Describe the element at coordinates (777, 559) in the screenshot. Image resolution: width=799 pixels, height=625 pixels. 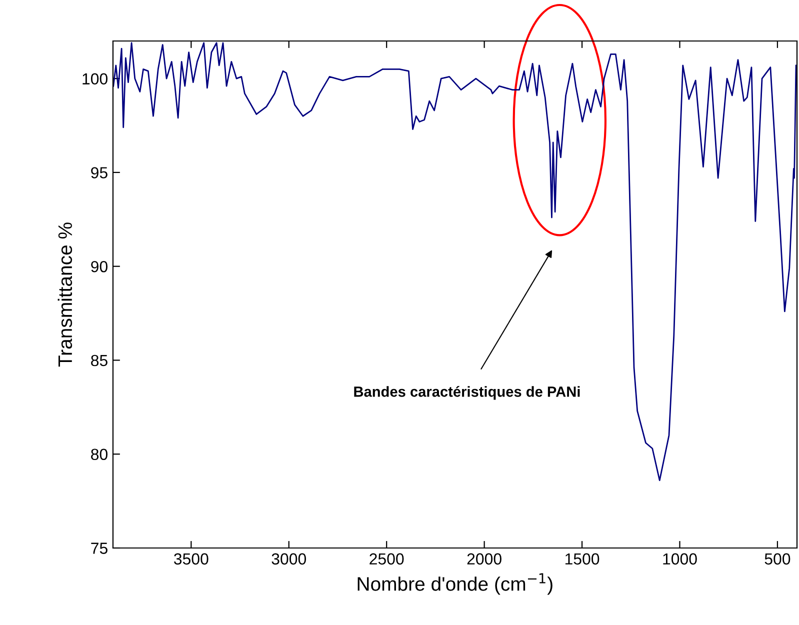
I see `x-tick-label: 500` at that location.